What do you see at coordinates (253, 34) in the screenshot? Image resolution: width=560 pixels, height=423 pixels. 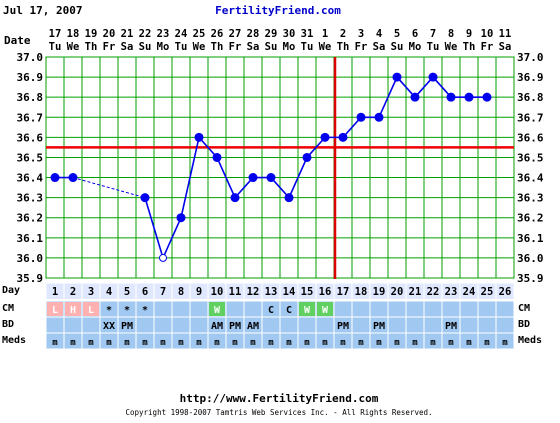 I see `date-tick-label: 28` at bounding box center [253, 34].